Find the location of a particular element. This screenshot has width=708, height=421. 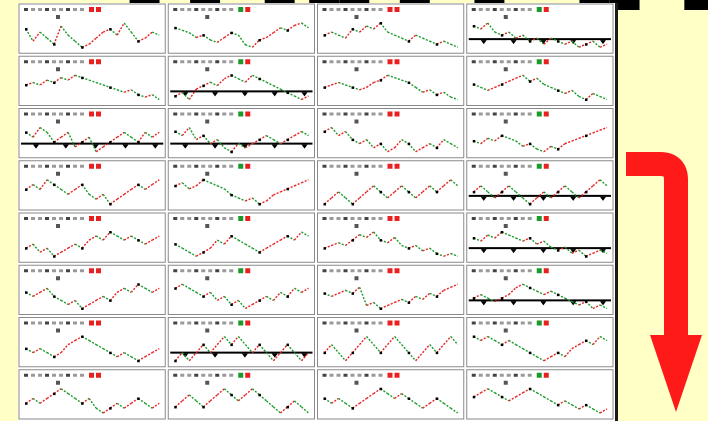

panel-frame is located at coordinates (92, 185).